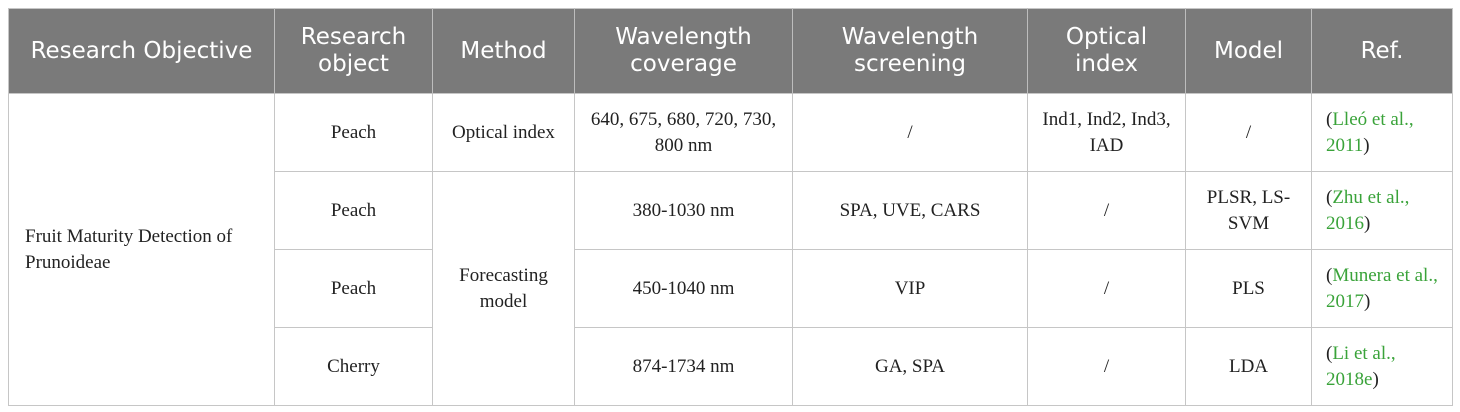 The image size is (1460, 412). What do you see at coordinates (141, 249) in the screenshot?
I see `research-objective-cell: Fruit Maturity Detection of Prunoideae` at bounding box center [141, 249].